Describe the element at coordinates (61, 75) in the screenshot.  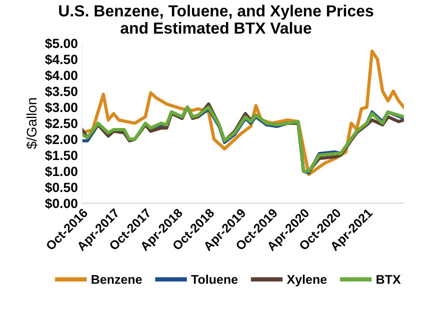
I see `y-tick-label: $4.00` at that location.